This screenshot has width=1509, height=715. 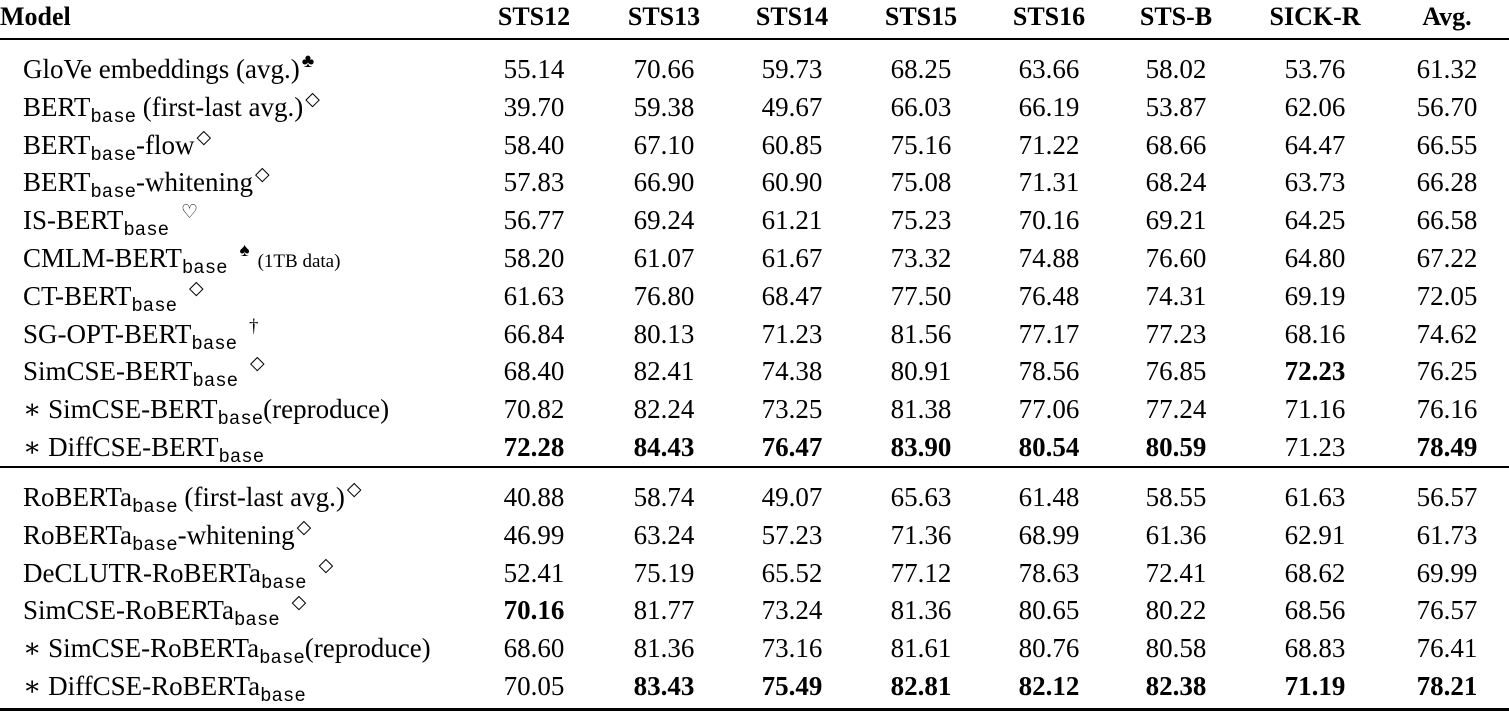 I want to click on model-name-cell: BERTbase-flow ◇, so click(x=117, y=146).